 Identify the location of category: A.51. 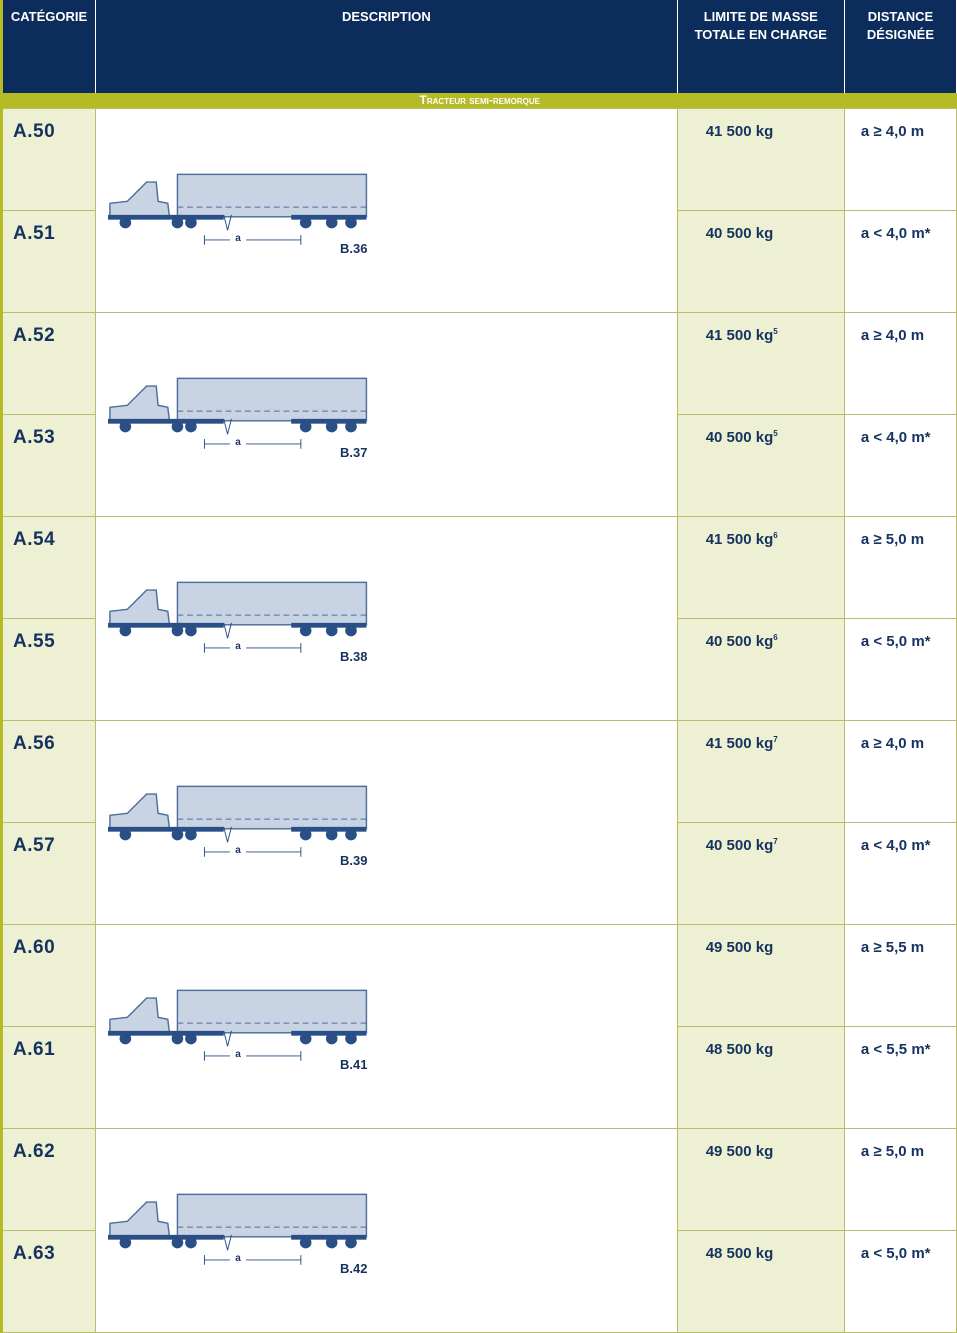
(48, 261).